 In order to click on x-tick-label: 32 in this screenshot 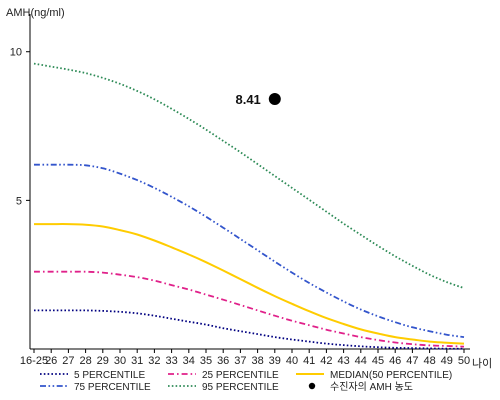, I will do `click(154, 361)`.